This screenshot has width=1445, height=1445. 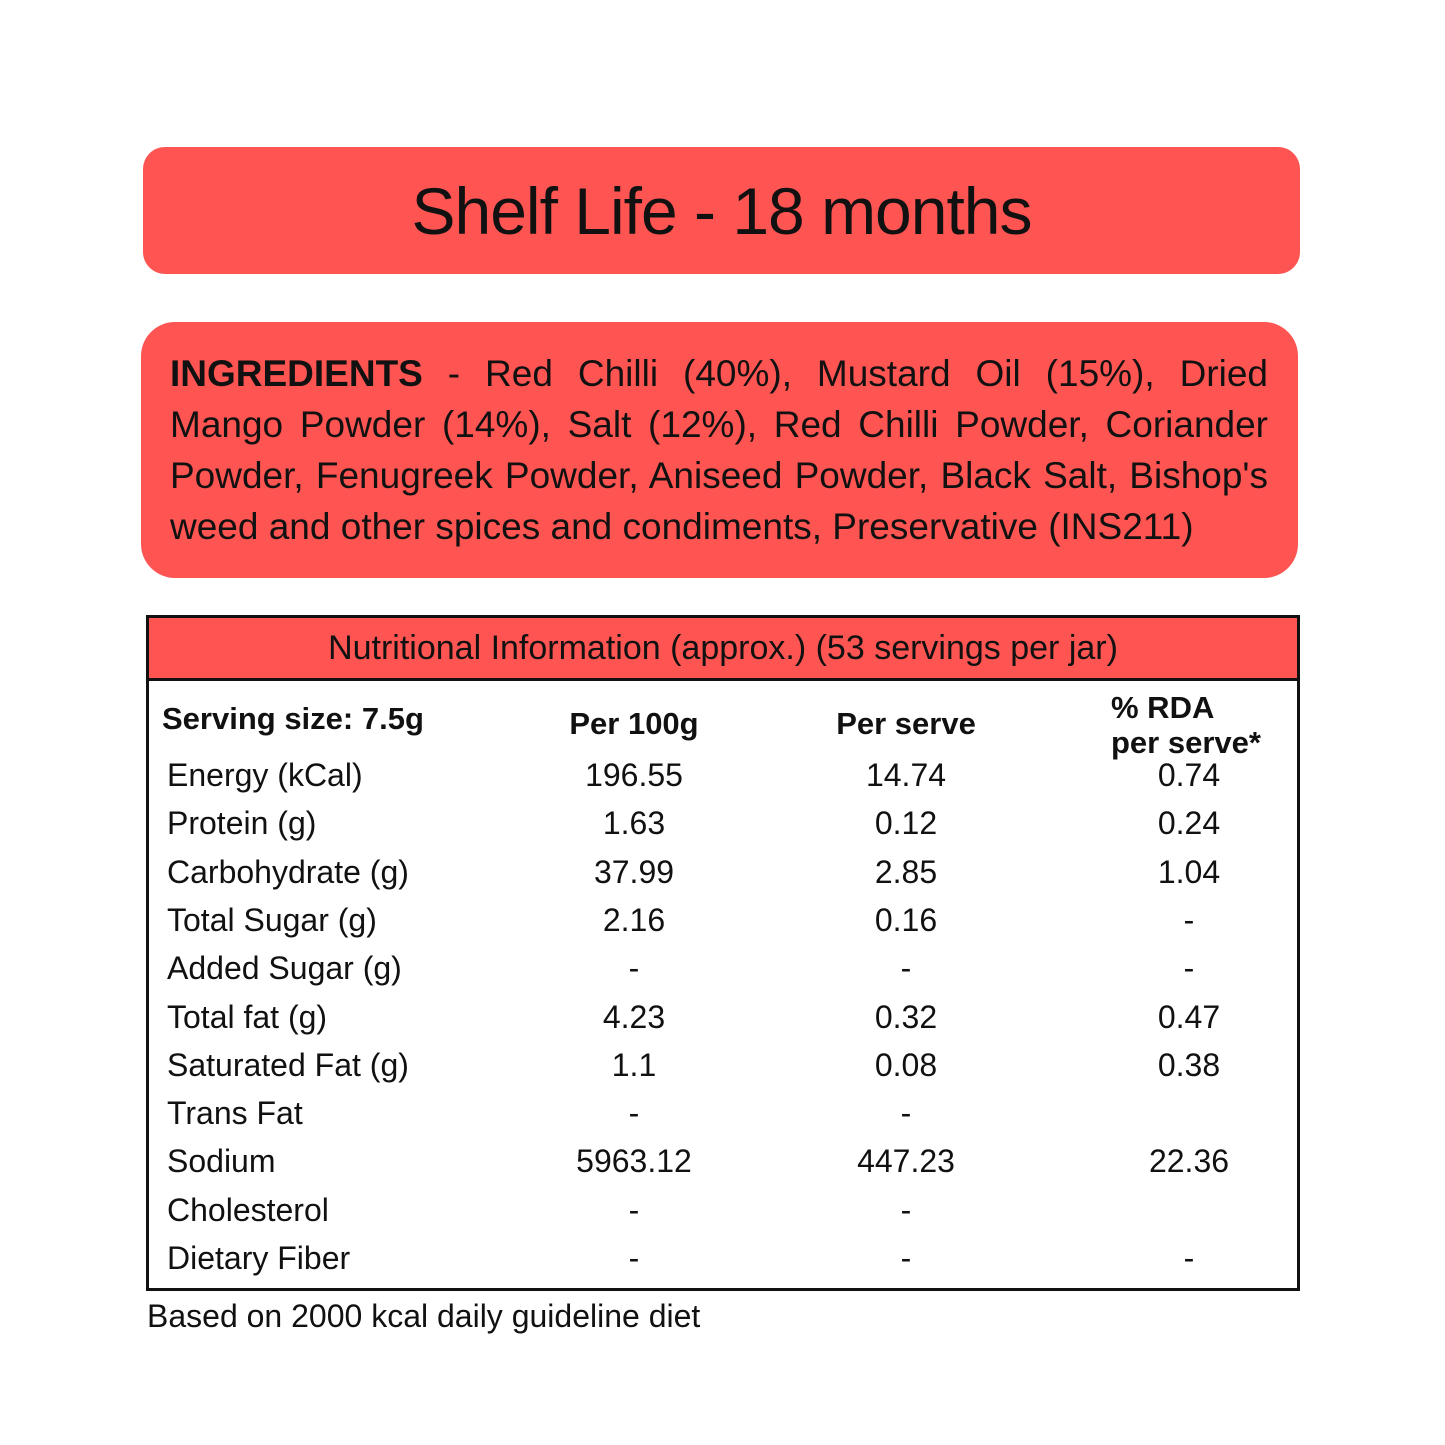 What do you see at coordinates (723, 974) in the screenshot?
I see `table-row: Added Sugar (g) - - -` at bounding box center [723, 974].